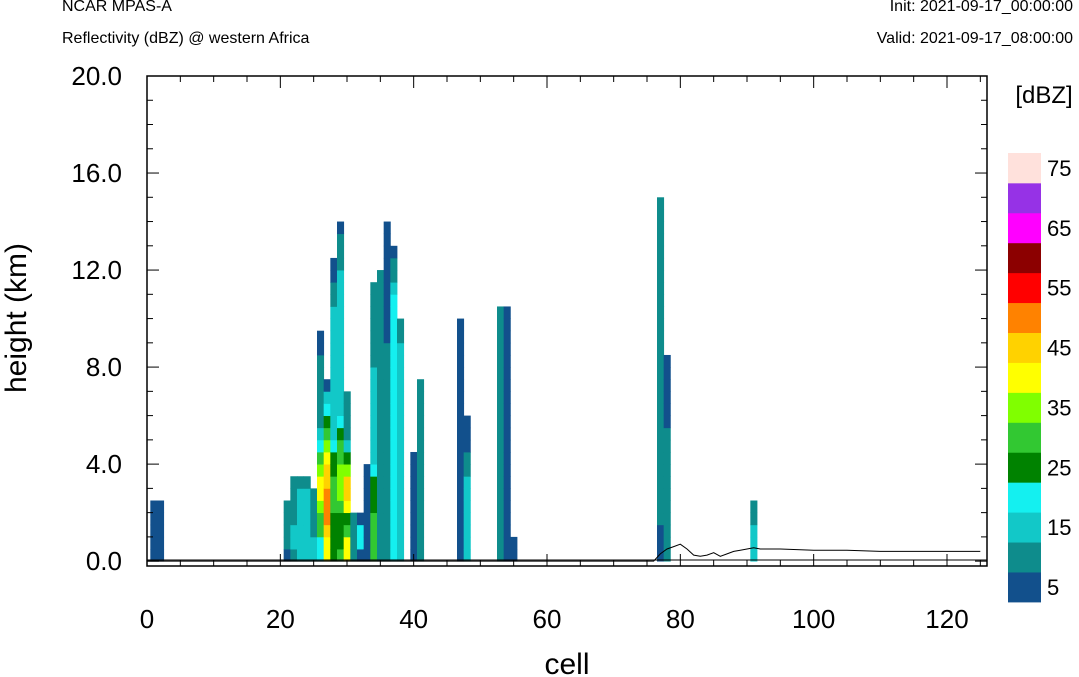 The width and height of the screenshot is (1079, 677). Describe the element at coordinates (280, 619) in the screenshot. I see `x-tick-label: 20` at that location.